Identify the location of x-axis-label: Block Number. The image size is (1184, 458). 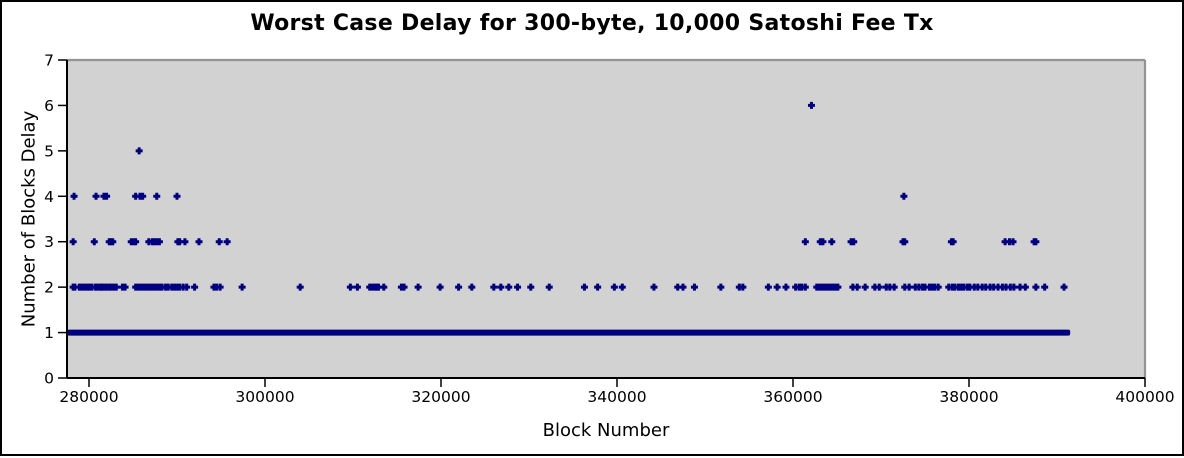
(606, 430).